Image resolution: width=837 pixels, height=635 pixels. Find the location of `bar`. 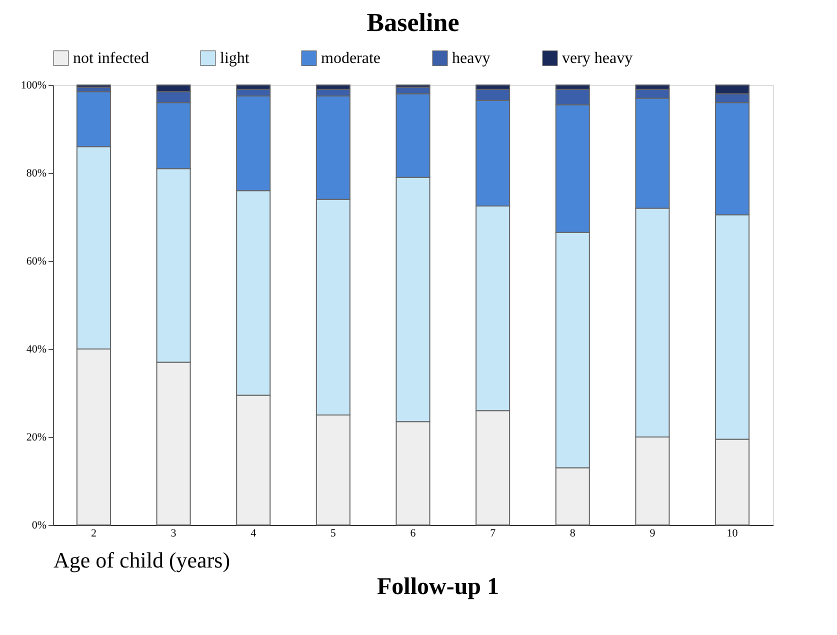

bar is located at coordinates (93, 86).